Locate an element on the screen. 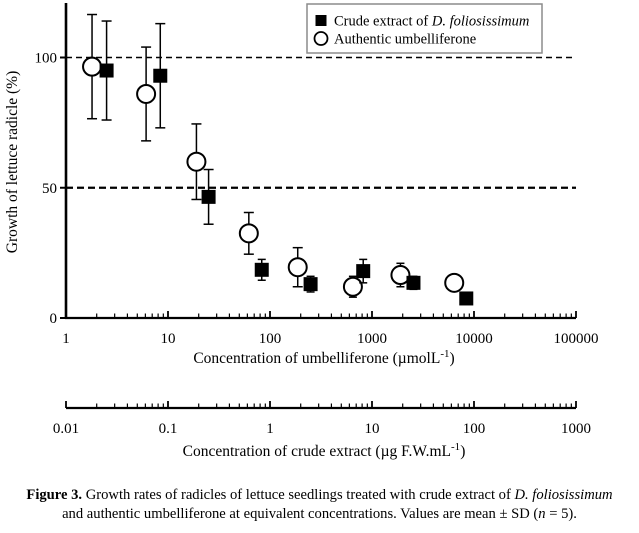  legend-label: Authentic umbelliferone is located at coordinates (405, 40).